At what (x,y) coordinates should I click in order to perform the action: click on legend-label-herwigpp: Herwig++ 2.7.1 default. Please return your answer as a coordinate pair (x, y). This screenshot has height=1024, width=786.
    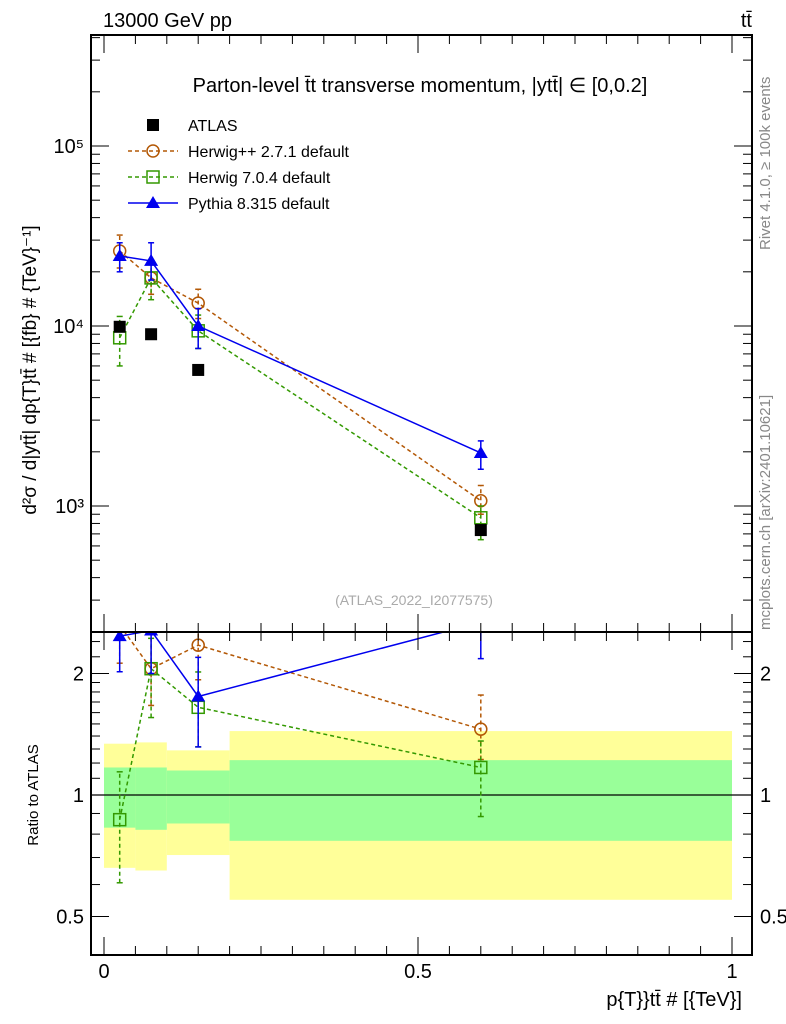
    Looking at the image, I should click on (269, 152).